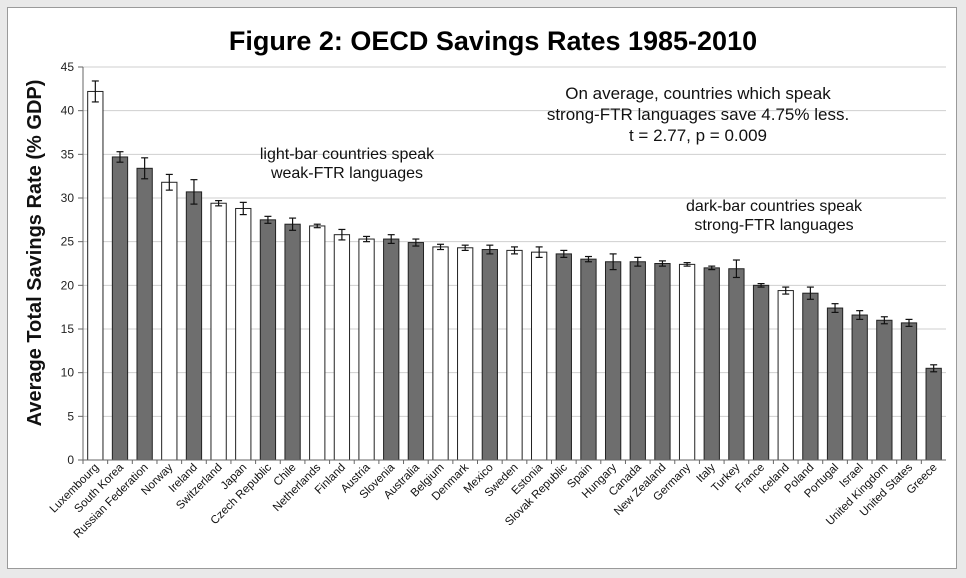 Image resolution: width=966 pixels, height=578 pixels. Describe the element at coordinates (243, 334) in the screenshot. I see `bar-japan` at that location.